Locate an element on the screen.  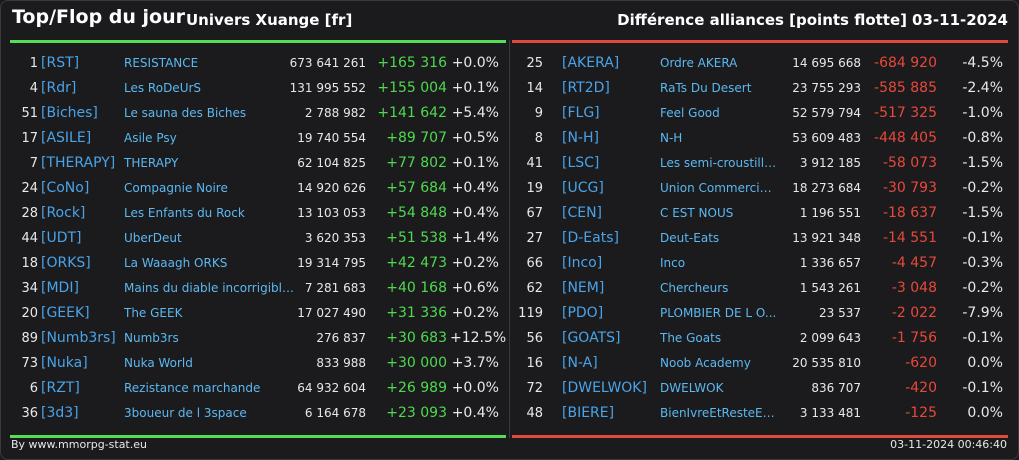
points-cell: 3 620 353 is located at coordinates (335, 238).